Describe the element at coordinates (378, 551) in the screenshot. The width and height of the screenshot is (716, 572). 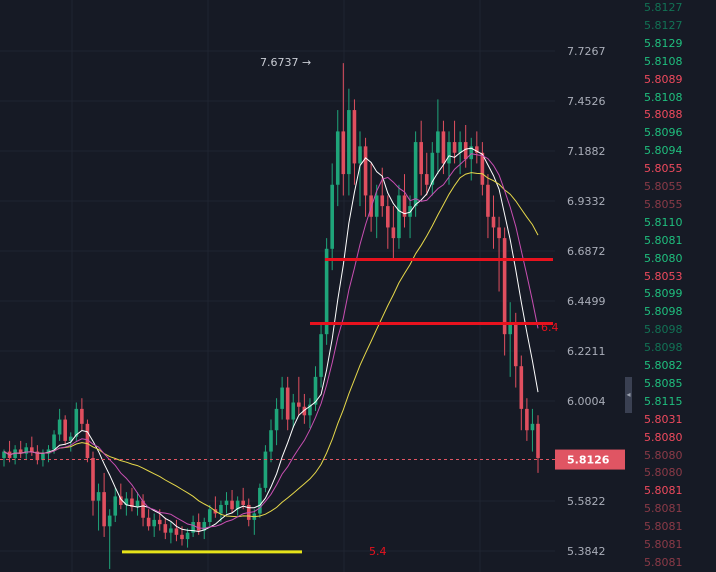
I see `annotation-5-4: 5.4` at that location.